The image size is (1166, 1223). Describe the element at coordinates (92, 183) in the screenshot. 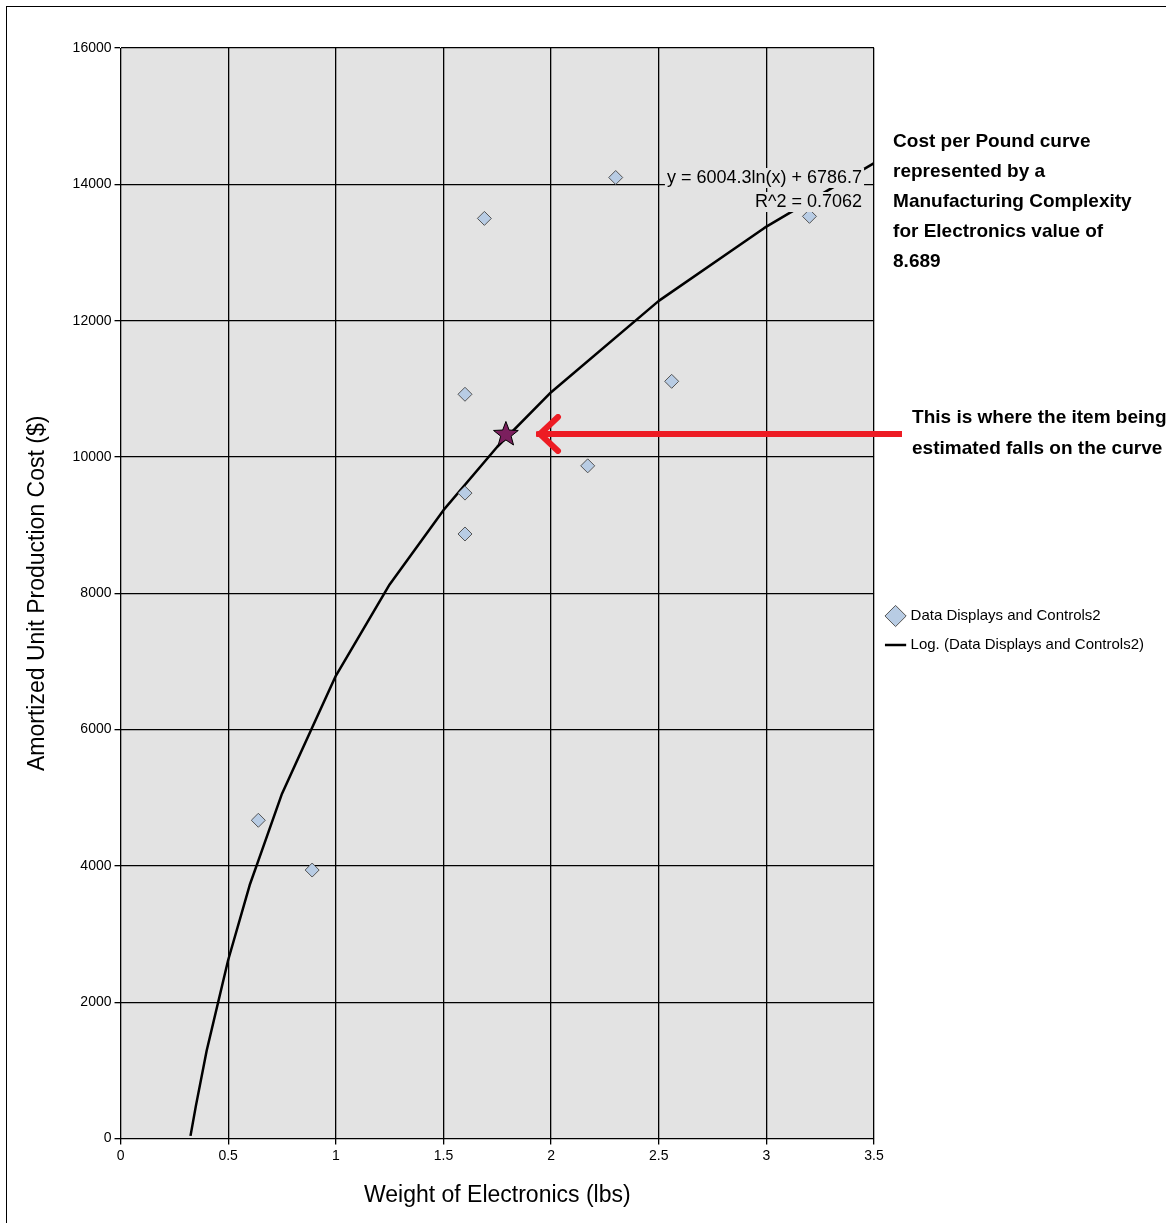

I see `y-tick-label: 14000` at that location.